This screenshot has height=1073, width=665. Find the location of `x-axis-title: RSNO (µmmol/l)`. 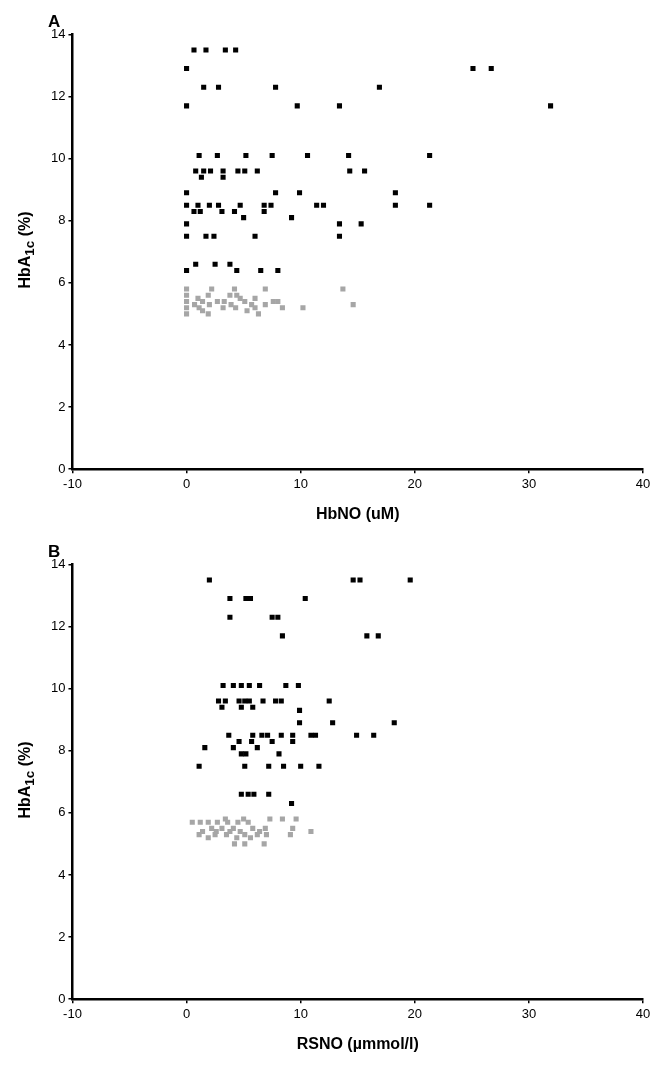

x-axis-title: RSNO (µmmol/l) is located at coordinates (357, 1043).